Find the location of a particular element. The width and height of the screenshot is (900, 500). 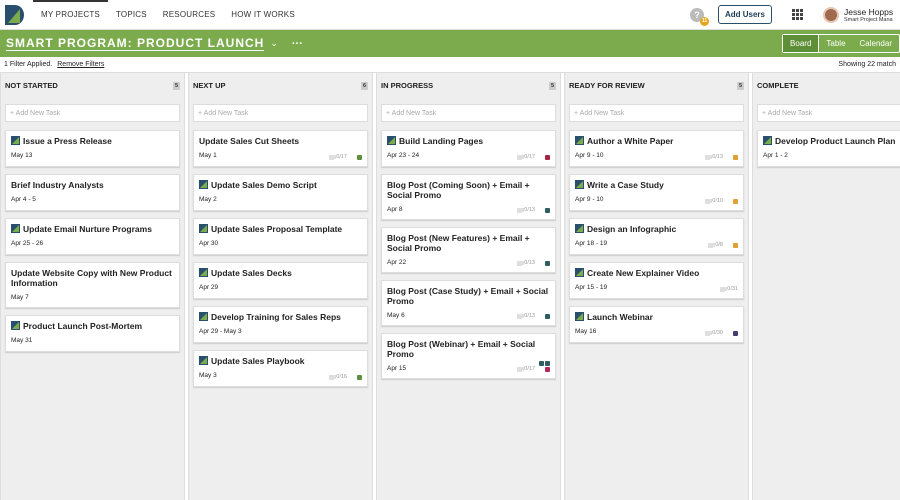

task-card: Update Sales Playbook May 3 0/16 is located at coordinates (280, 368).